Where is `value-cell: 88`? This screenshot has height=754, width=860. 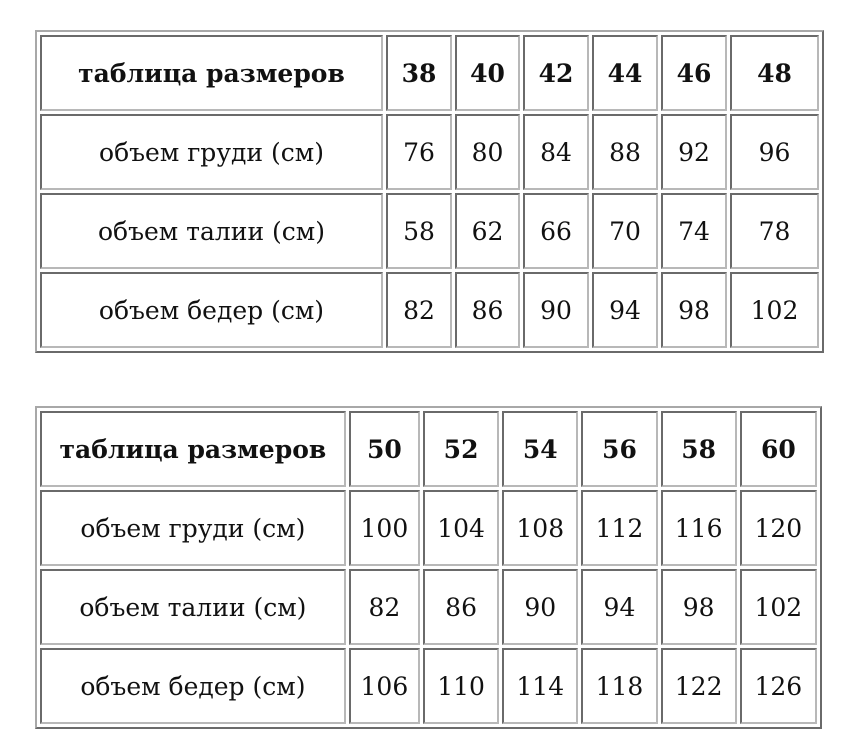 value-cell: 88 is located at coordinates (625, 152).